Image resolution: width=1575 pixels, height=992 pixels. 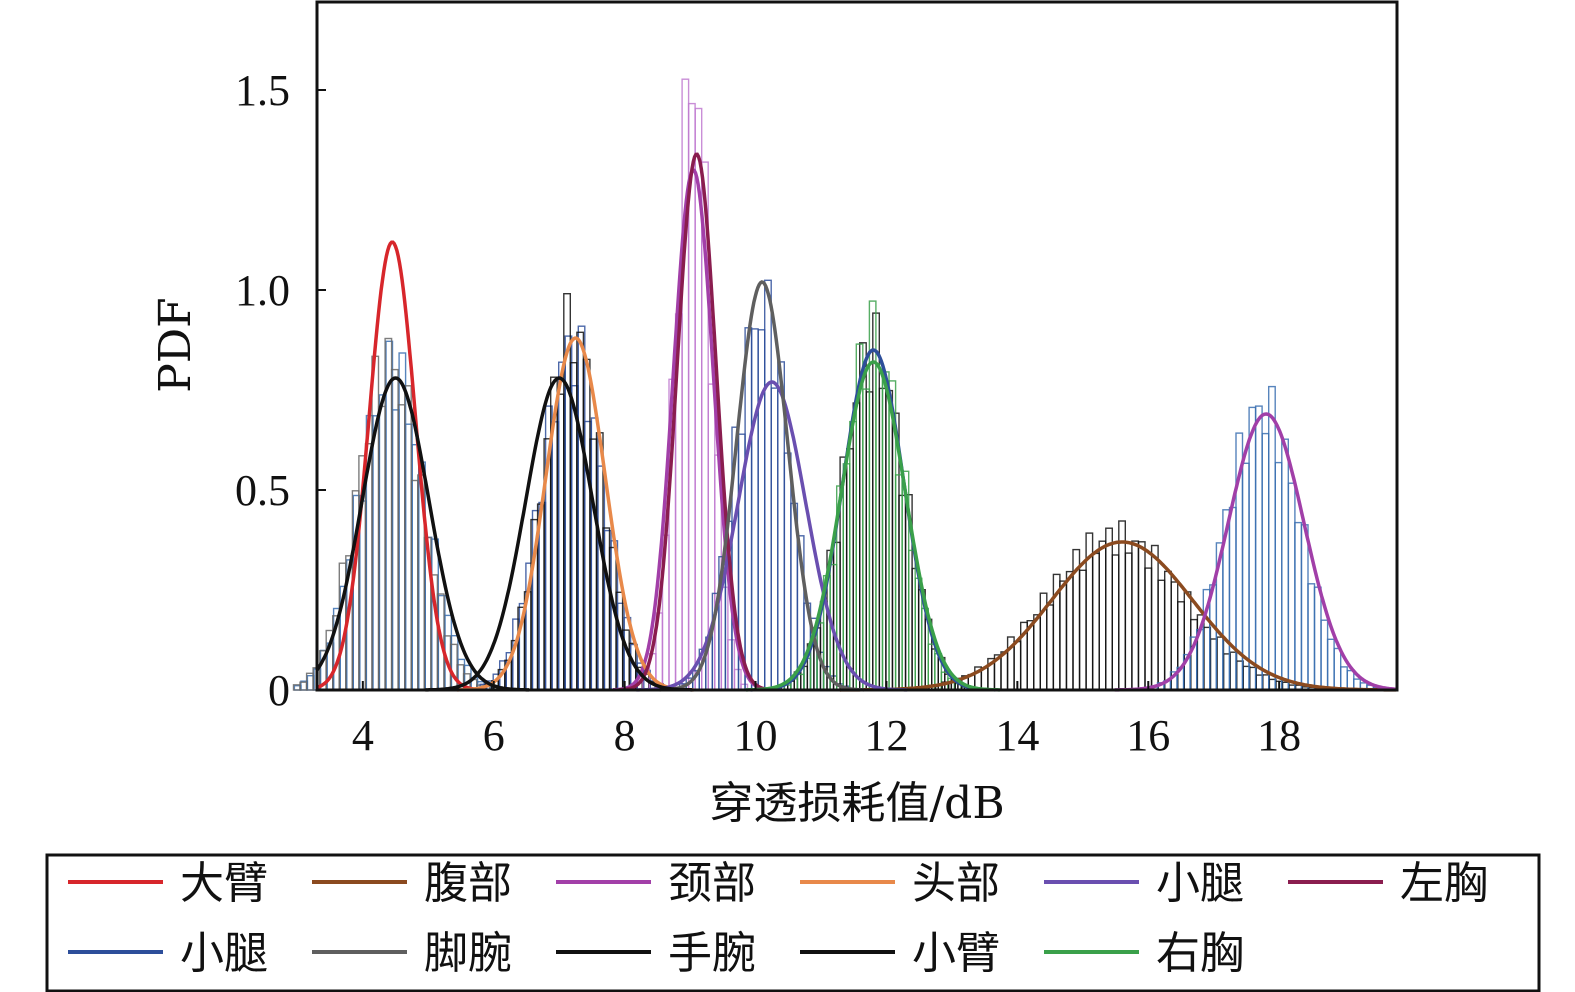 What do you see at coordinates (279, 690) in the screenshot?
I see `y-tick-label: 0` at bounding box center [279, 690].